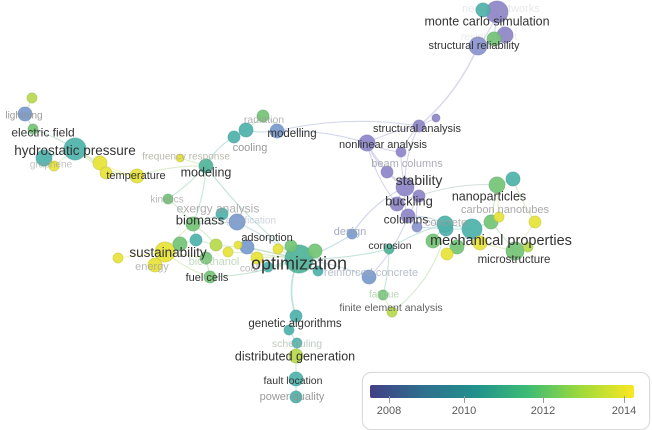 The height and width of the screenshot is (430, 652). What do you see at coordinates (295, 324) in the screenshot?
I see `label-genetic-algorithms: genetic algorithms` at bounding box center [295, 324].